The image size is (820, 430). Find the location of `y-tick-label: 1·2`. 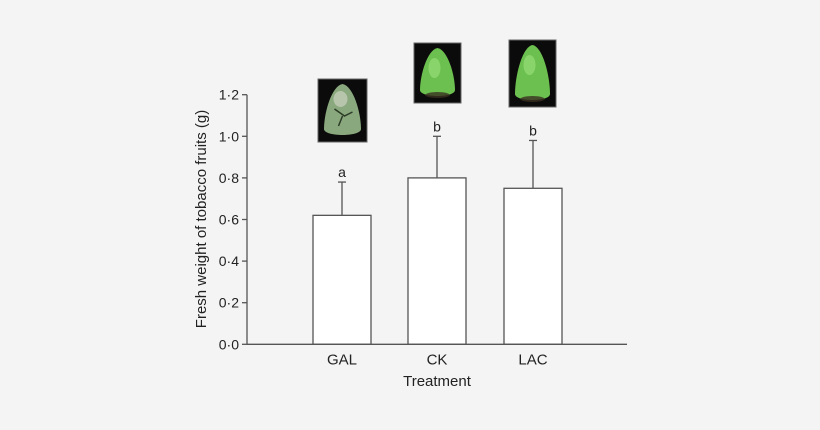

y-tick-label: 1·2 is located at coordinates (229, 95).